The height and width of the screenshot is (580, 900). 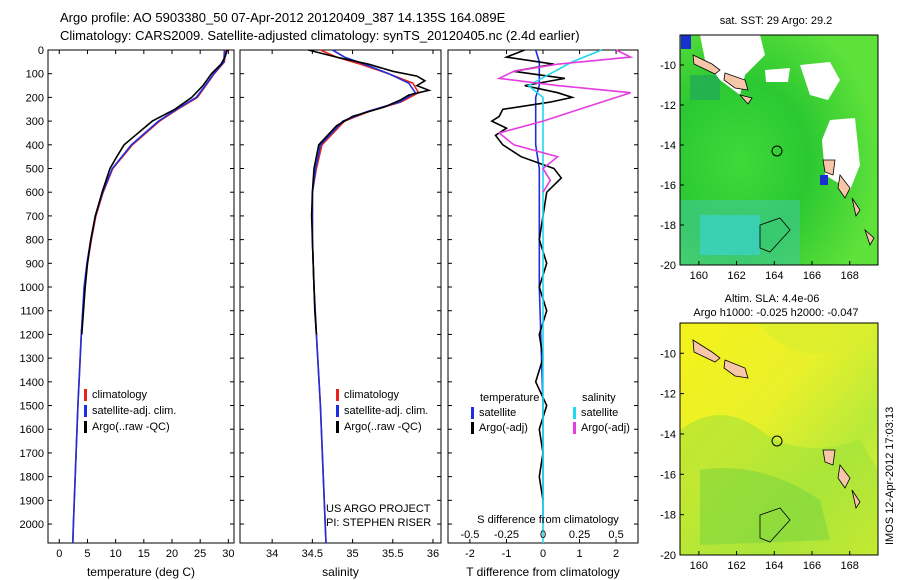 What do you see at coordinates (668, 186) in the screenshot?
I see `sst-ytick-label: -16` at bounding box center [668, 186].